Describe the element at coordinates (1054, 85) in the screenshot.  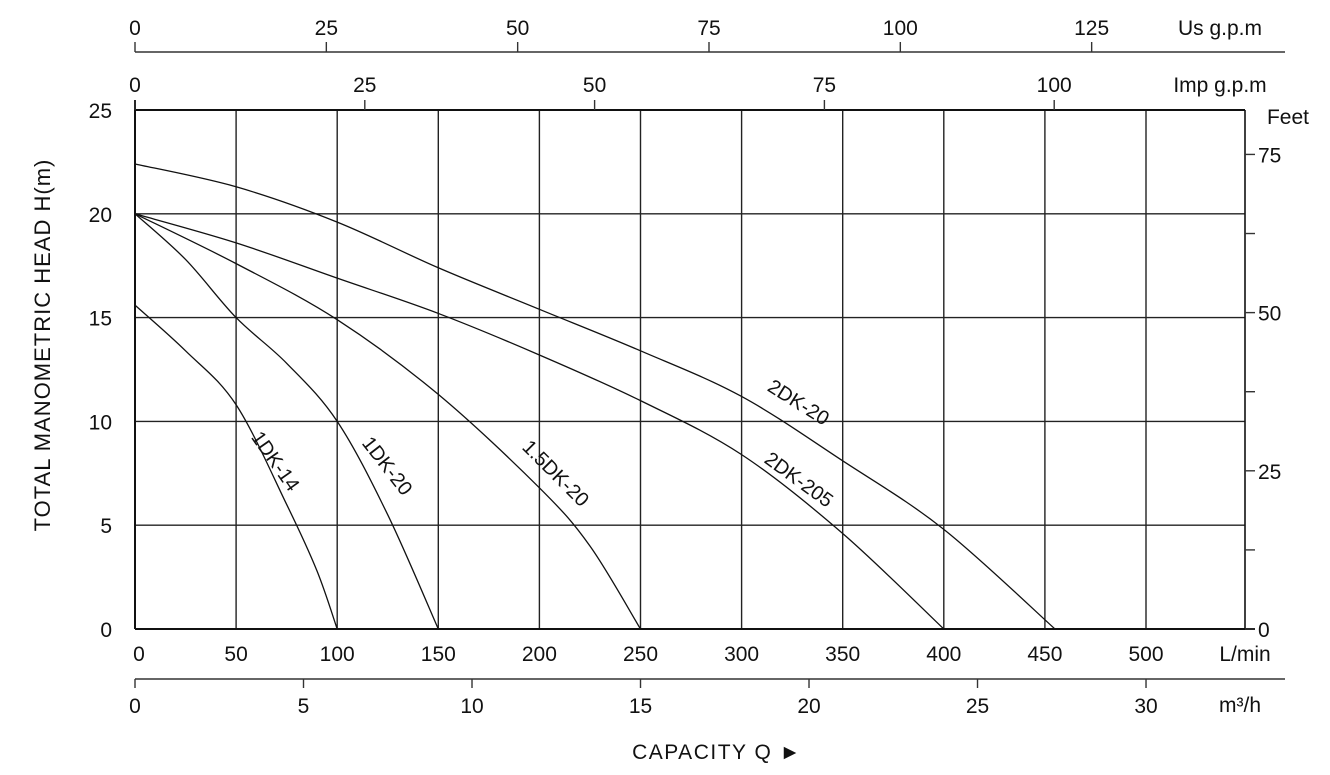
I see `imp-gpm-tick-label: 100` at that location.